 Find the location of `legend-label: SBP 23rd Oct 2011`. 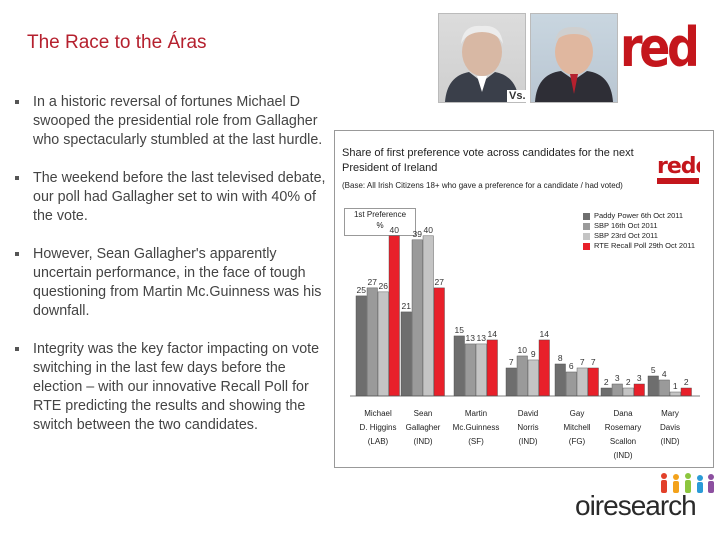

legend-label: SBP 23rd Oct 2011 is located at coordinates (626, 235).